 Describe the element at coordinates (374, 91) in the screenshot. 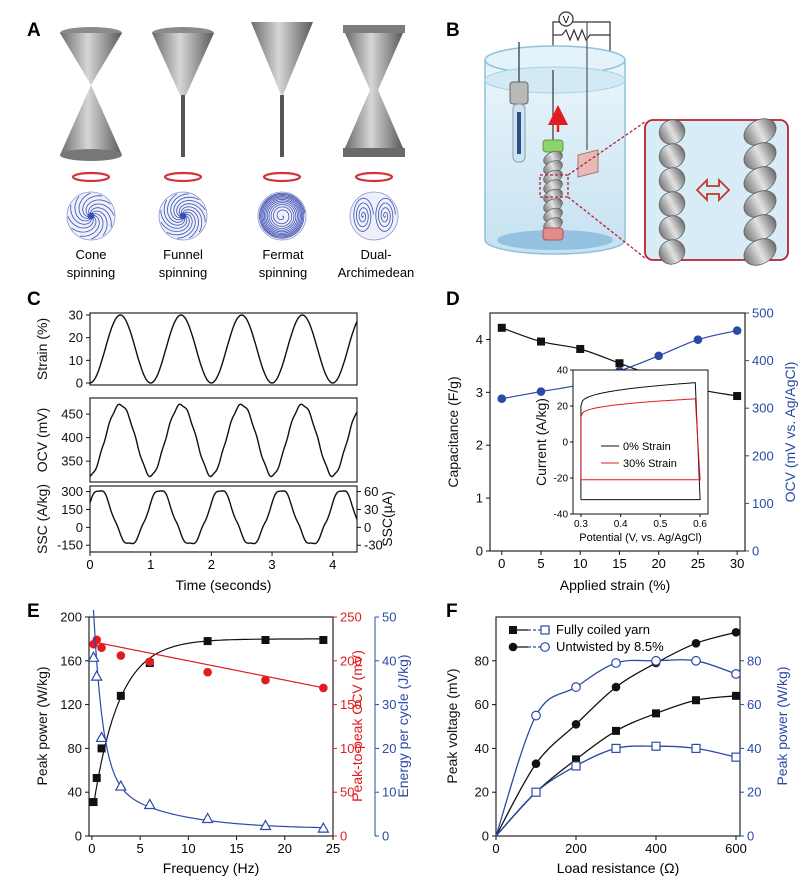

I see `dual-archimedean-illustration` at that location.